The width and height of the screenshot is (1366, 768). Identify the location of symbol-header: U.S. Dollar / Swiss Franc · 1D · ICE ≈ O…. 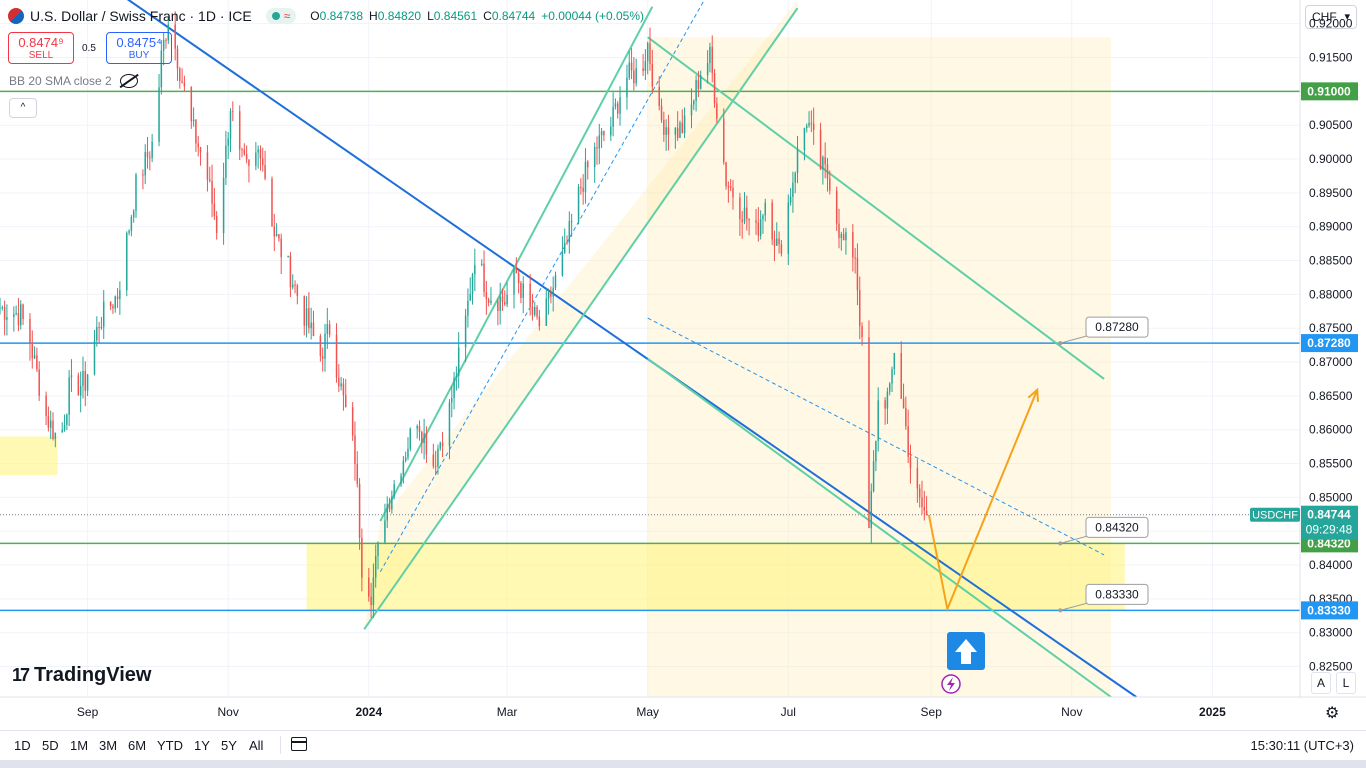
(326, 16).